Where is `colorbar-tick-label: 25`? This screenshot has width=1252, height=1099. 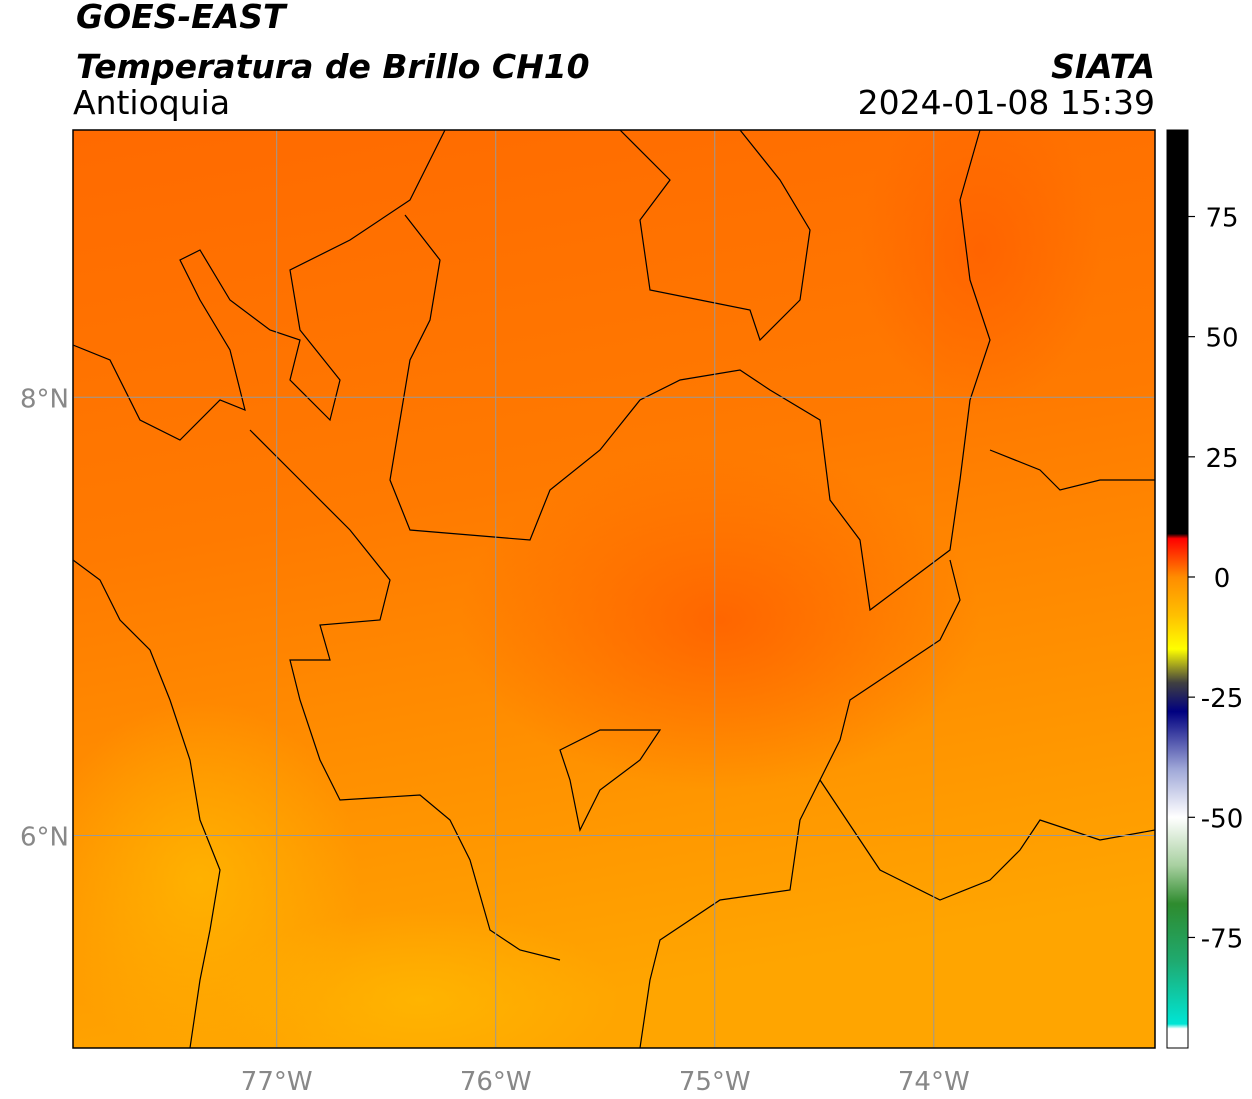 colorbar-tick-label: 25 is located at coordinates (1221, 459).